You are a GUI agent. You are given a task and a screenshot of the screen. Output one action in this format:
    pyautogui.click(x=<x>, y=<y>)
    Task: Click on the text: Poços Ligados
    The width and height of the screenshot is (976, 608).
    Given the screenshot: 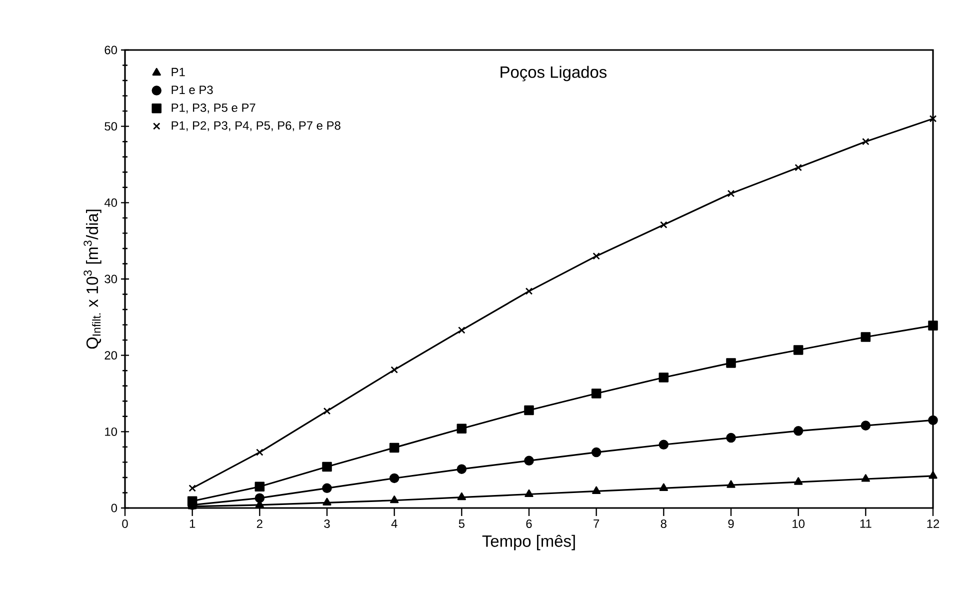 What is the action you would take?
    pyautogui.click(x=553, y=74)
    